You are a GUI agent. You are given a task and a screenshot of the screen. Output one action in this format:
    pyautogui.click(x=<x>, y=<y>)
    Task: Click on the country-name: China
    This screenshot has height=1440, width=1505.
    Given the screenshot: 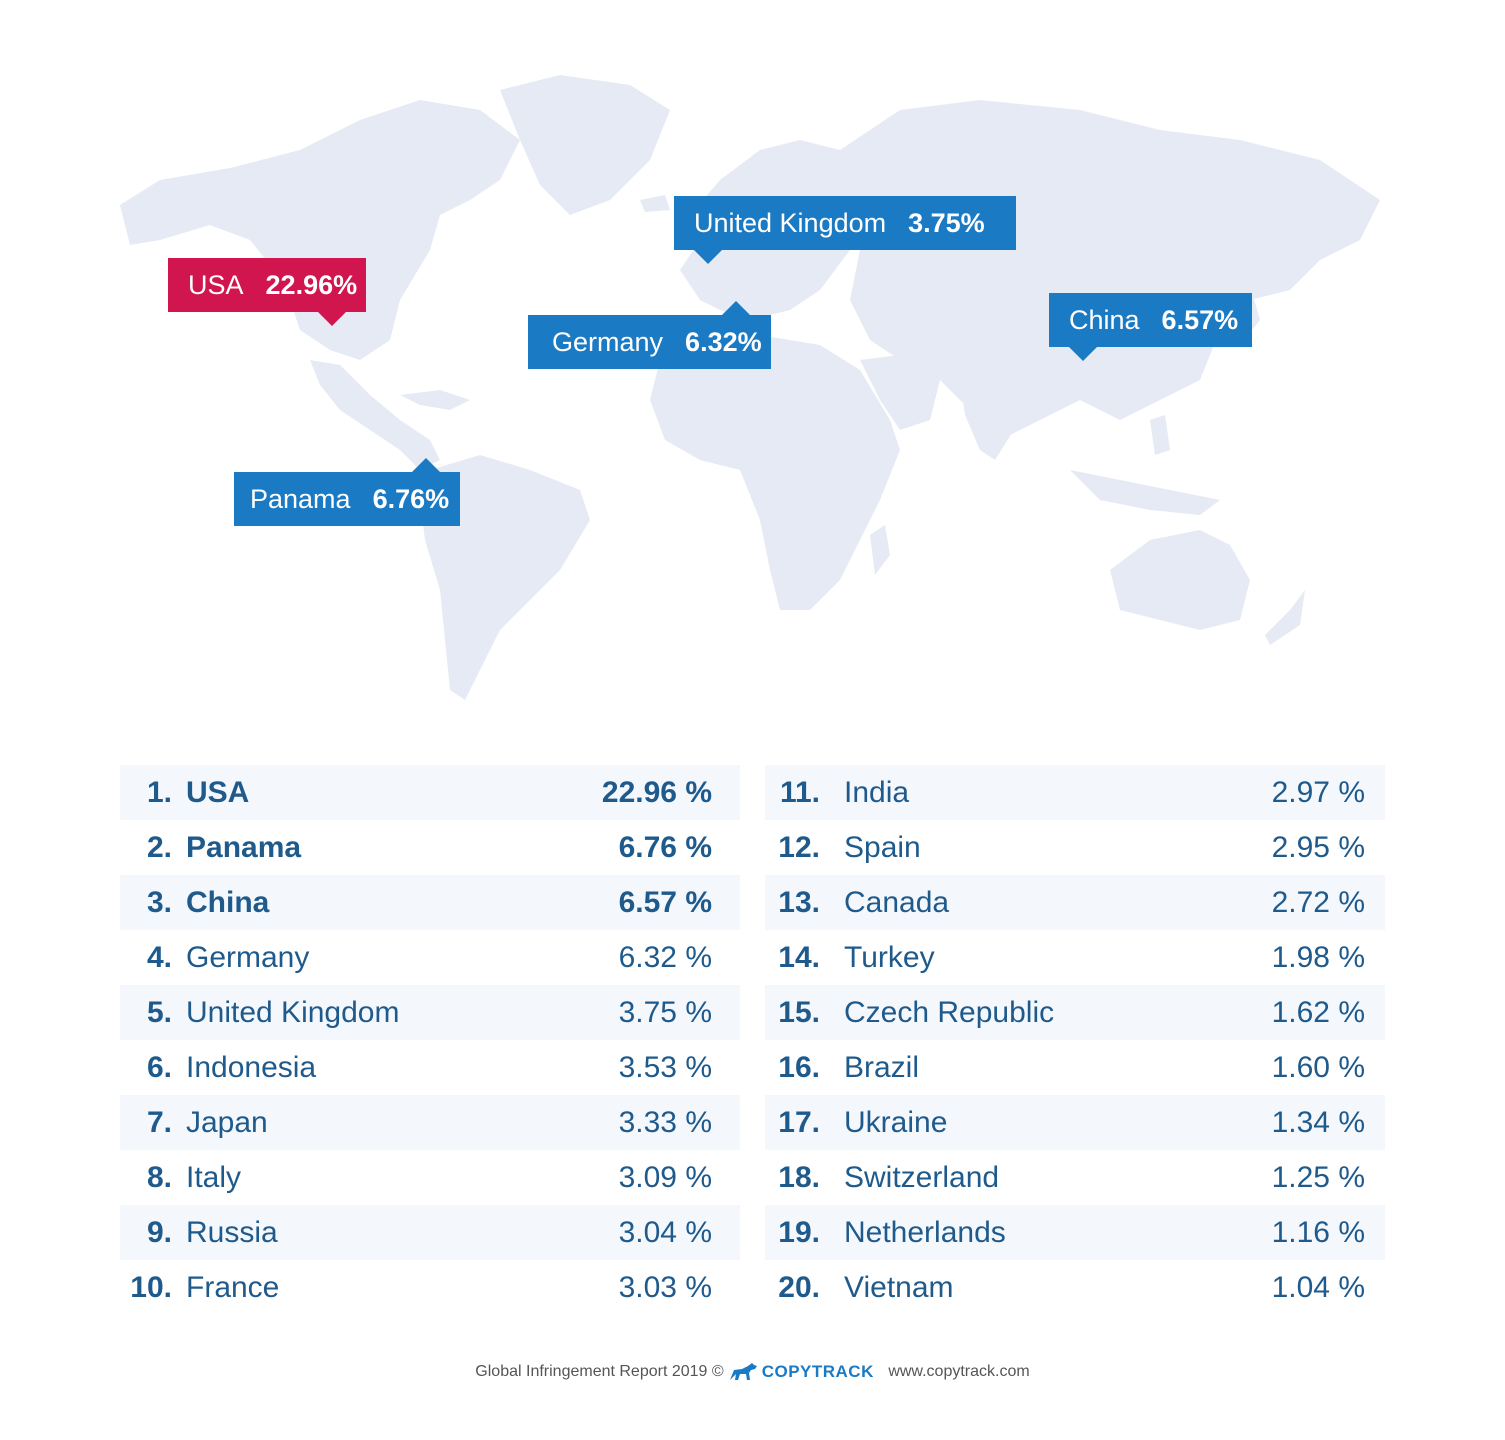 What is the action you would take?
    pyautogui.click(x=228, y=902)
    